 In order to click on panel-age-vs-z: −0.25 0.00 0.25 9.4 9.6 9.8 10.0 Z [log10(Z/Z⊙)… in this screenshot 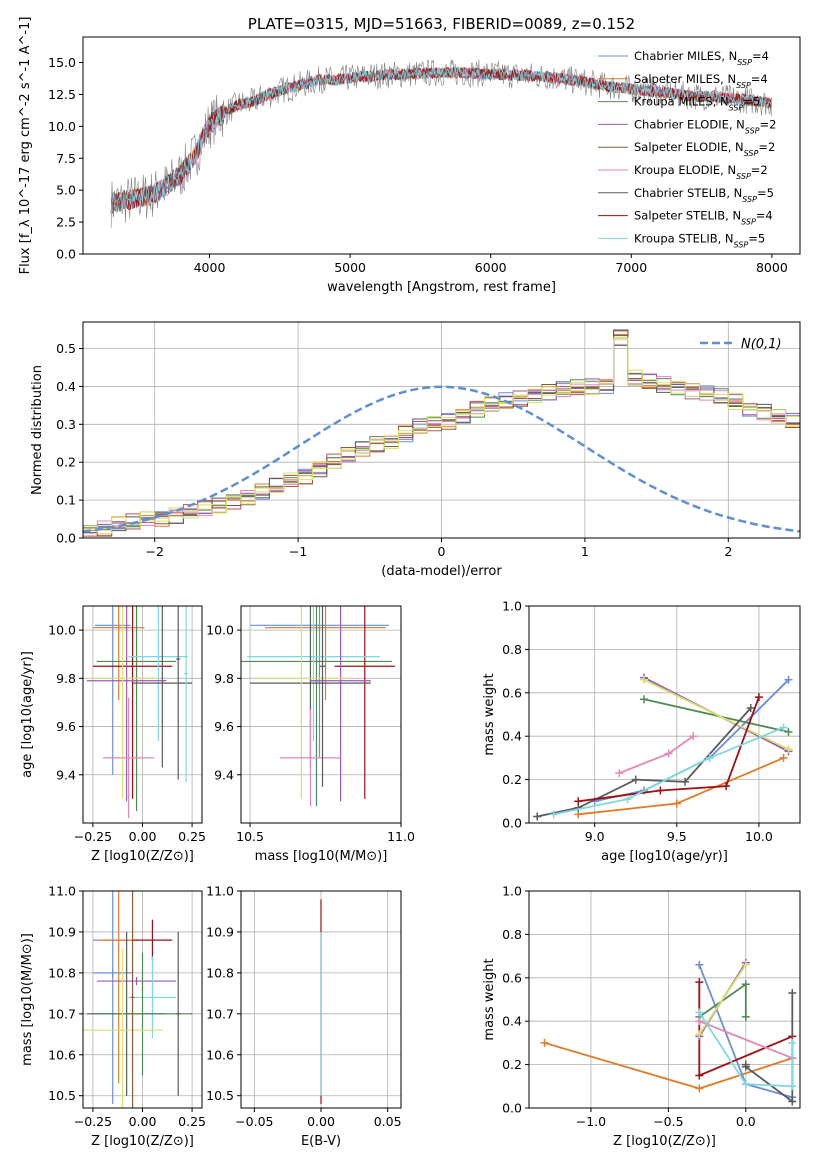, I will do `click(113, 734)`.